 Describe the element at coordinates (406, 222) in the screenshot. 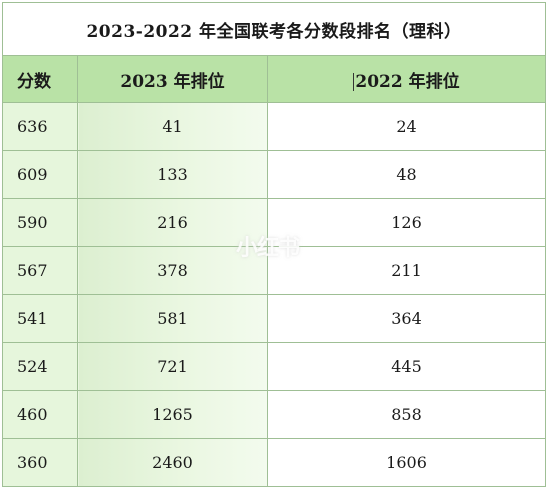

I see `rank-2022-cell: 126` at that location.